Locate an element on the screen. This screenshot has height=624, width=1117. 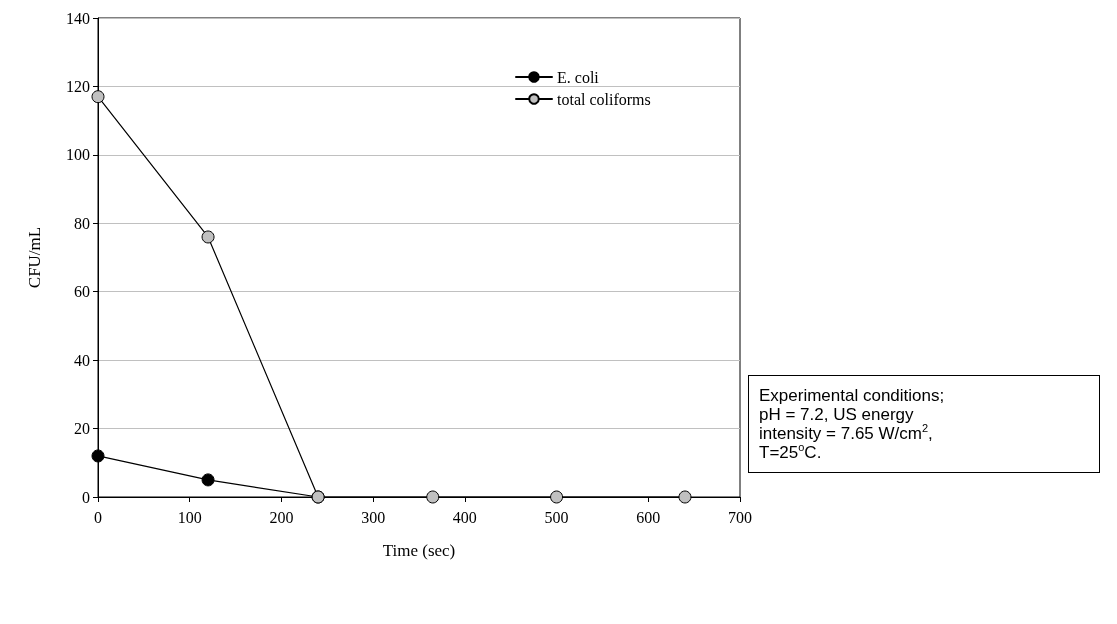
y-tick-label: 0 is located at coordinates (86, 497).